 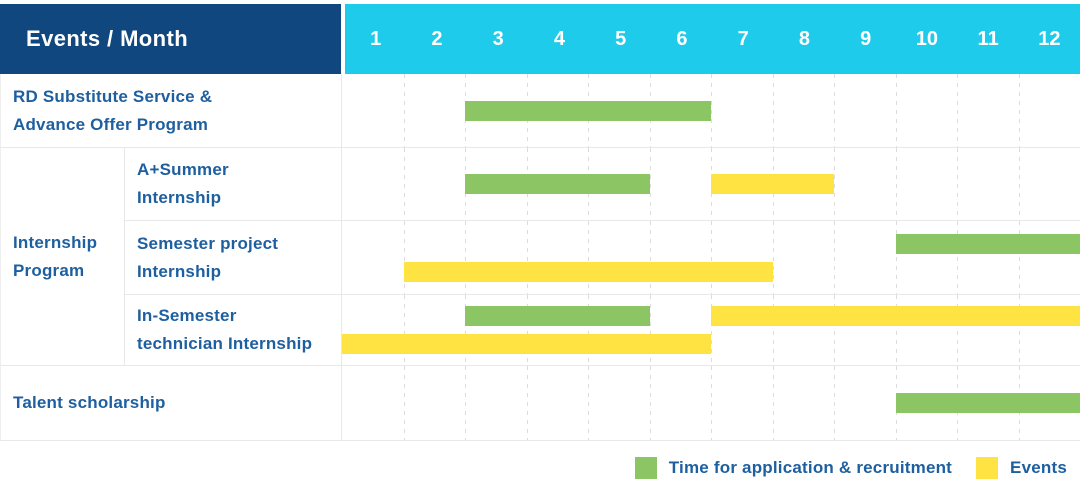 I want to click on month-header-cell: 10, so click(x=926, y=39).